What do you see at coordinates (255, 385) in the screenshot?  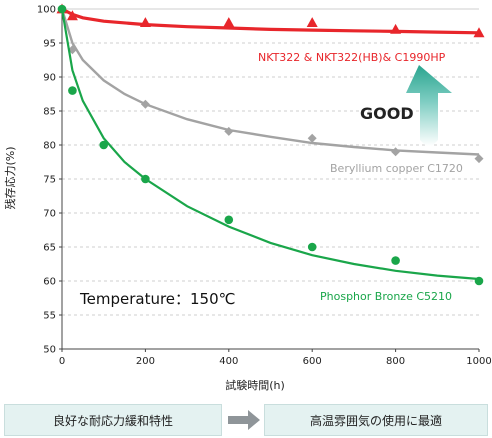 I see `x-axis-label: 試験時間(h)` at bounding box center [255, 385].